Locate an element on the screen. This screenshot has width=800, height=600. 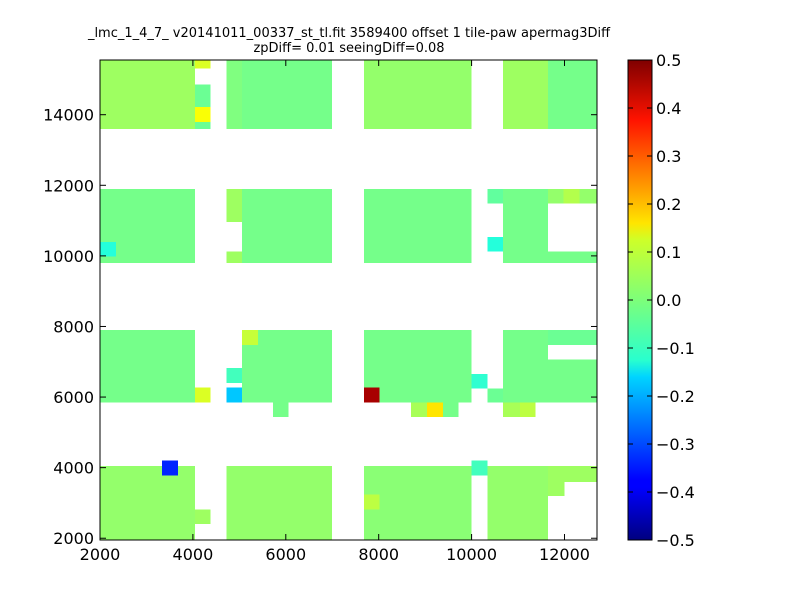
colorbar-tick-label: −0.1 is located at coordinates (675, 348).